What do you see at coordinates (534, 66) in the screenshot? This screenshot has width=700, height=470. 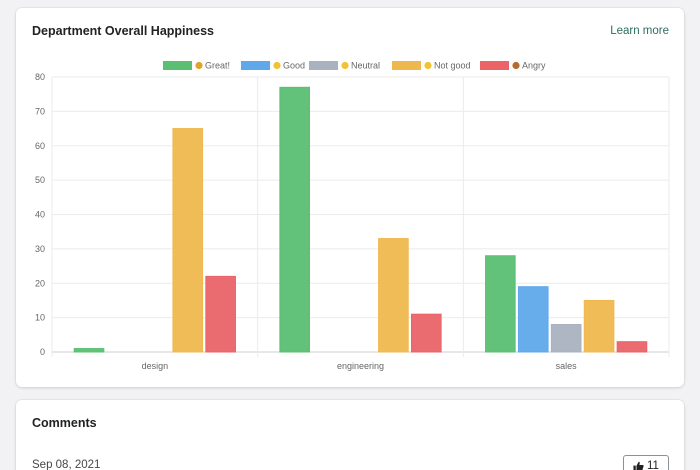 I see `legend-label: Angry` at bounding box center [534, 66].